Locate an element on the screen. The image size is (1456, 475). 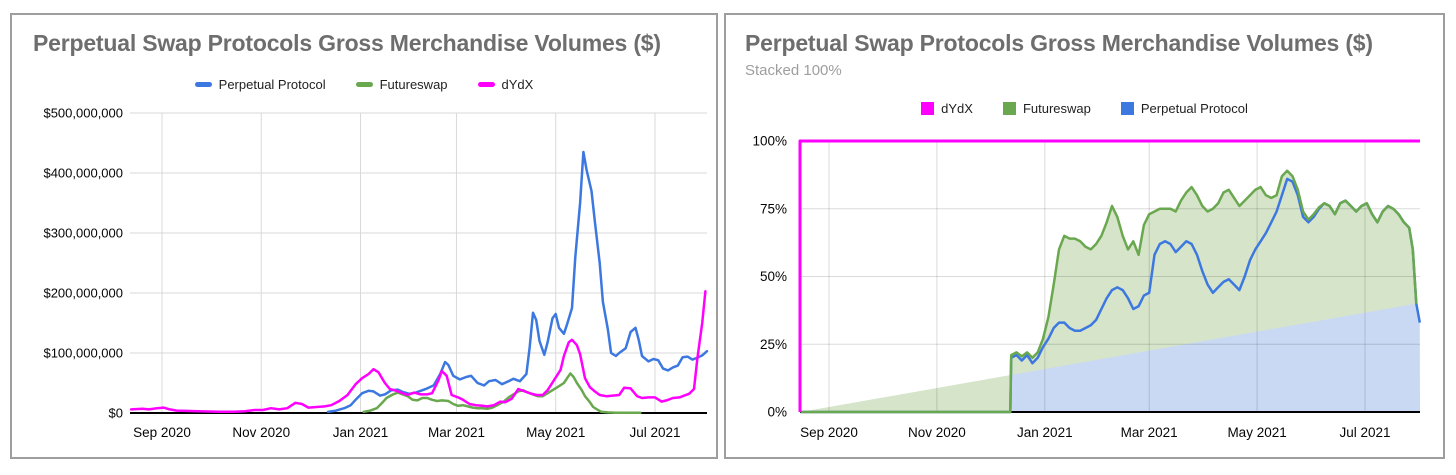
y-axis-label: $400,000,000 is located at coordinates (83, 173).